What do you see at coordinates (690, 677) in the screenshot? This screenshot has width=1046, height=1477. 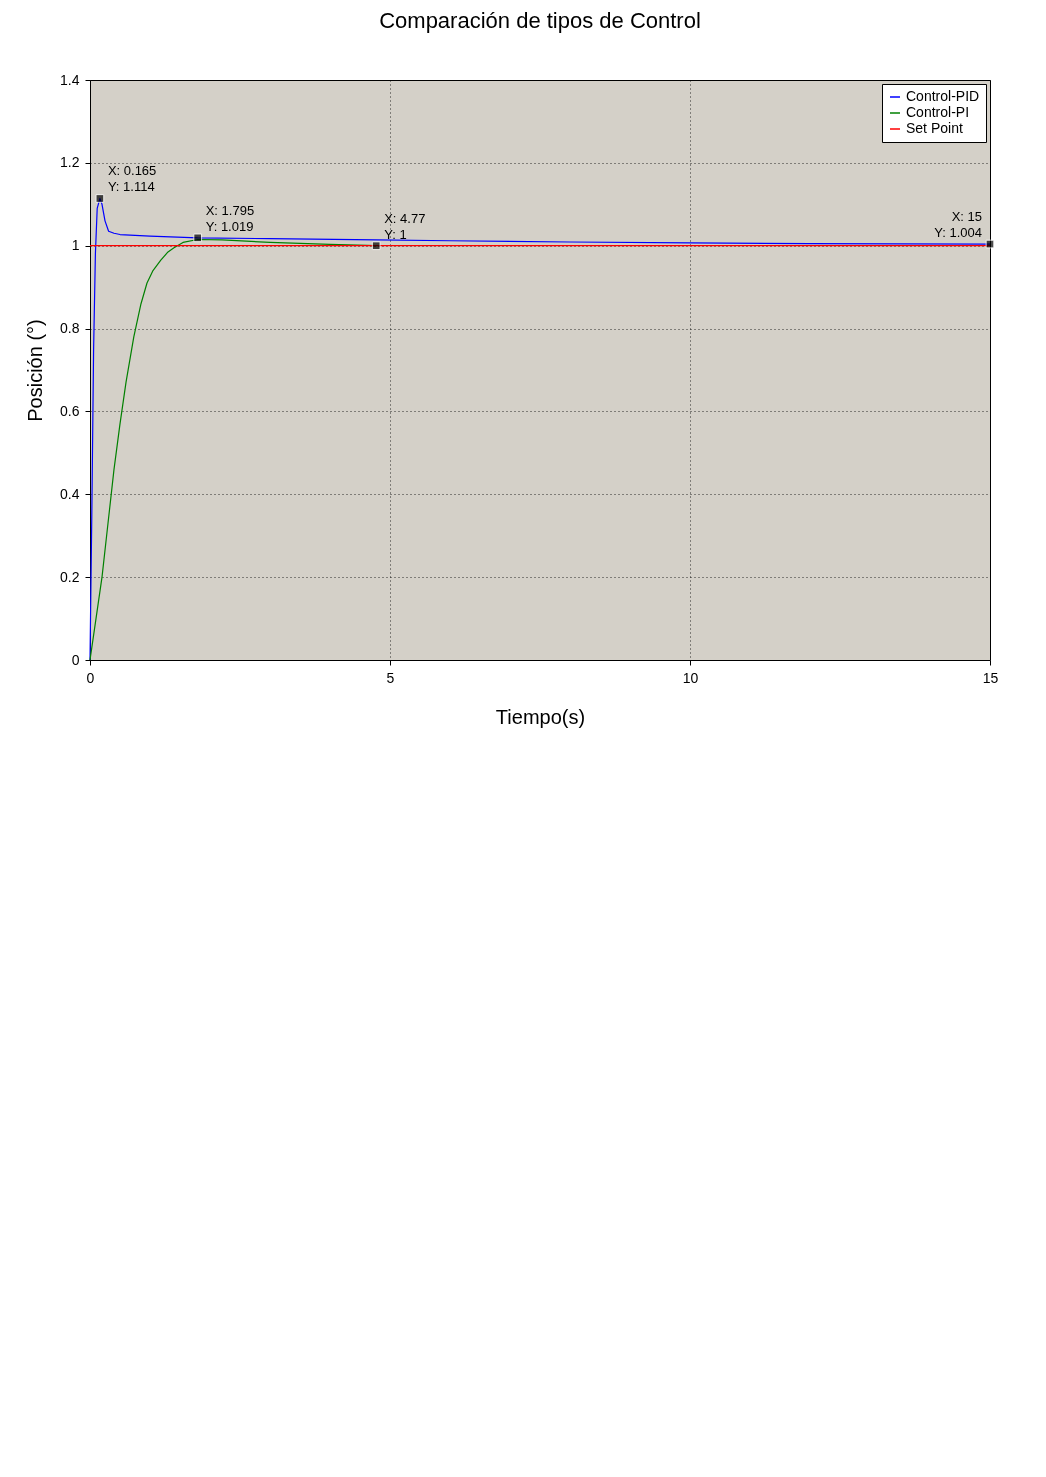 I see `x-tick-label: 10` at bounding box center [690, 677].